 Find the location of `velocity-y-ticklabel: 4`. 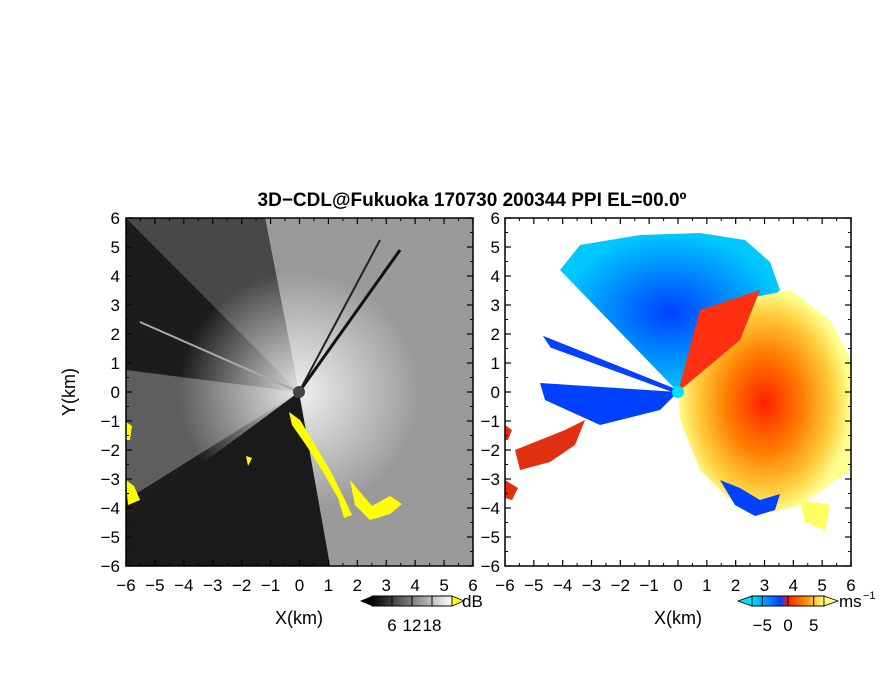

velocity-y-ticklabel: 4 is located at coordinates (495, 276).